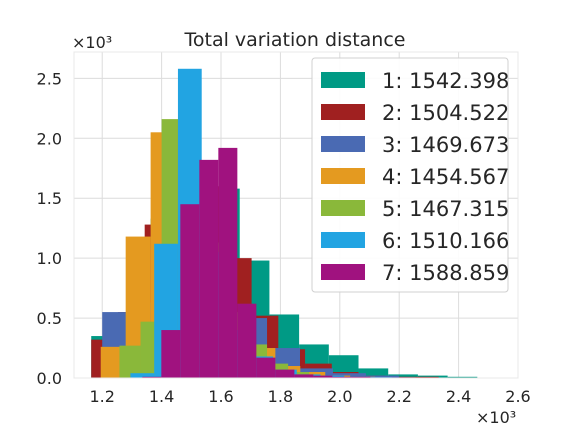 This screenshot has width=576, height=432. What do you see at coordinates (517, 396) in the screenshot?
I see `x-tick-label: 2.6` at bounding box center [517, 396].